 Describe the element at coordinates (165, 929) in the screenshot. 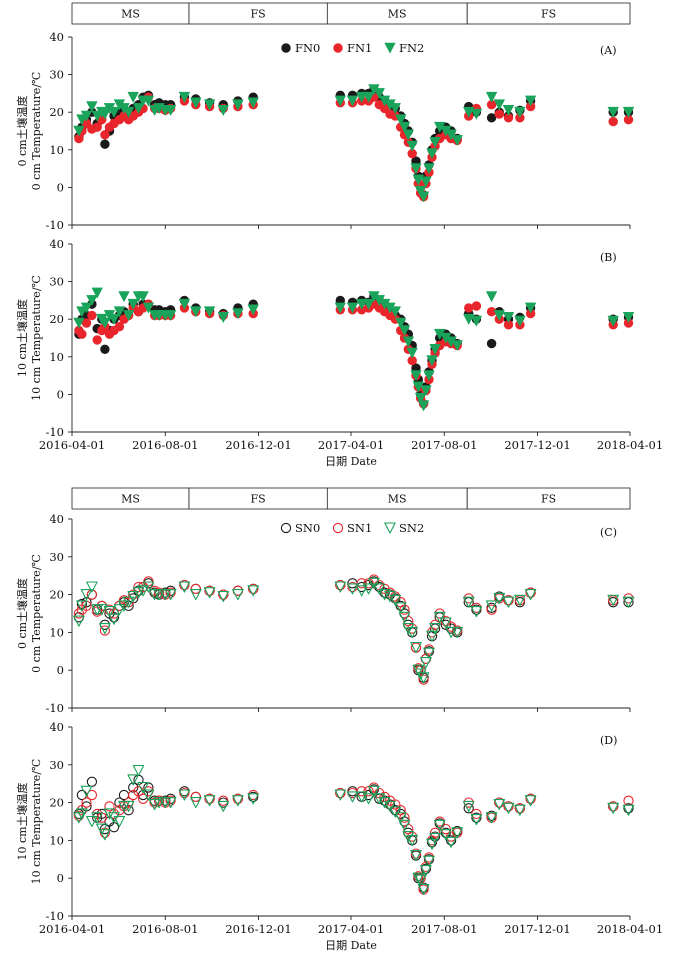

I see `x-tick-label: 2016-08-01` at that location.